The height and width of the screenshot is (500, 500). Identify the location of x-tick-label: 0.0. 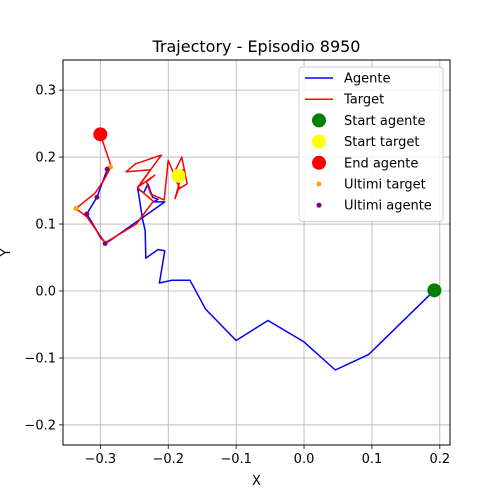
(304, 459).